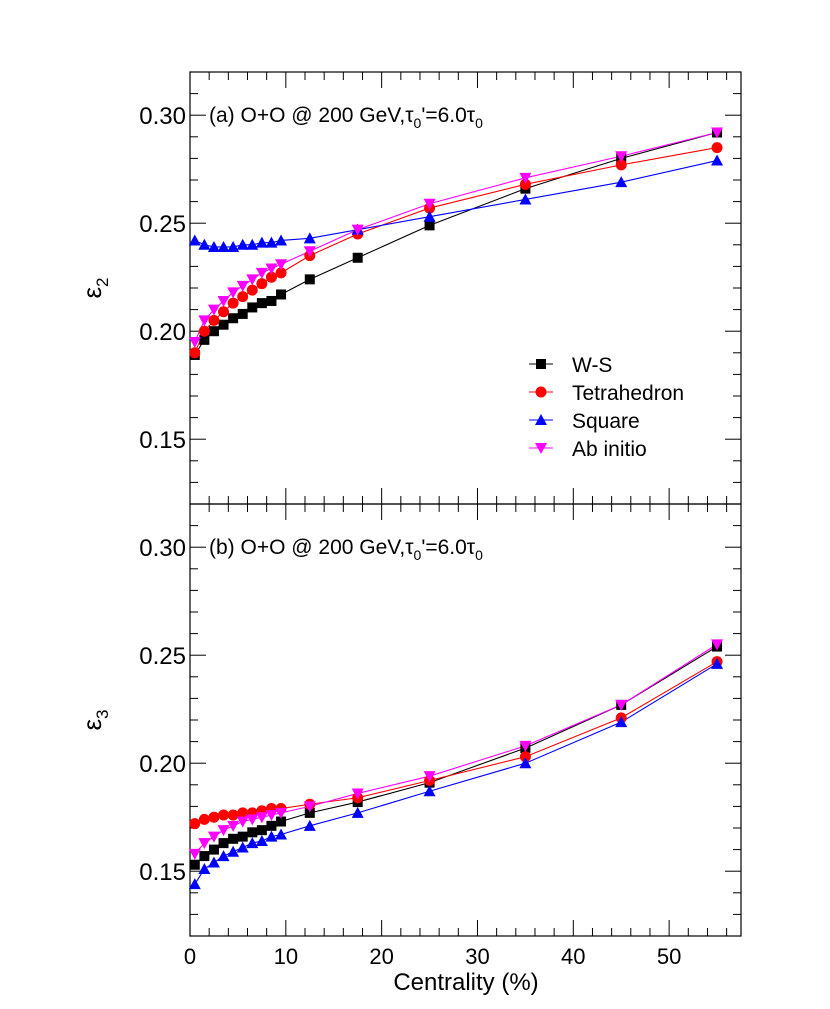 This screenshot has height=1009, width=830. What do you see at coordinates (609, 449) in the screenshot?
I see `legend-label-ab-initio: Ab initio` at bounding box center [609, 449].